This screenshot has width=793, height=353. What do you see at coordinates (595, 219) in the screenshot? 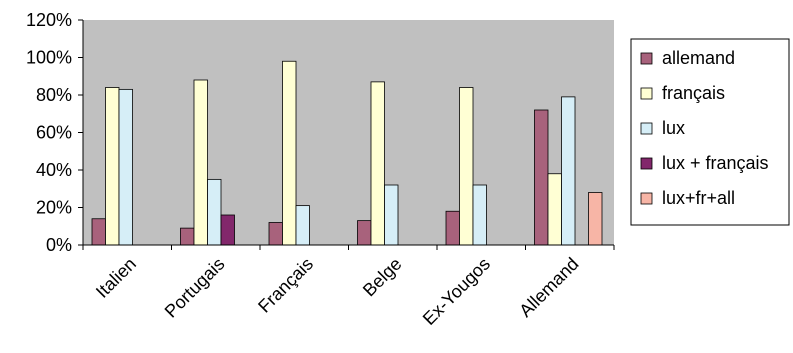
I see `bar-lux-fr-all-allemand` at bounding box center [595, 219].